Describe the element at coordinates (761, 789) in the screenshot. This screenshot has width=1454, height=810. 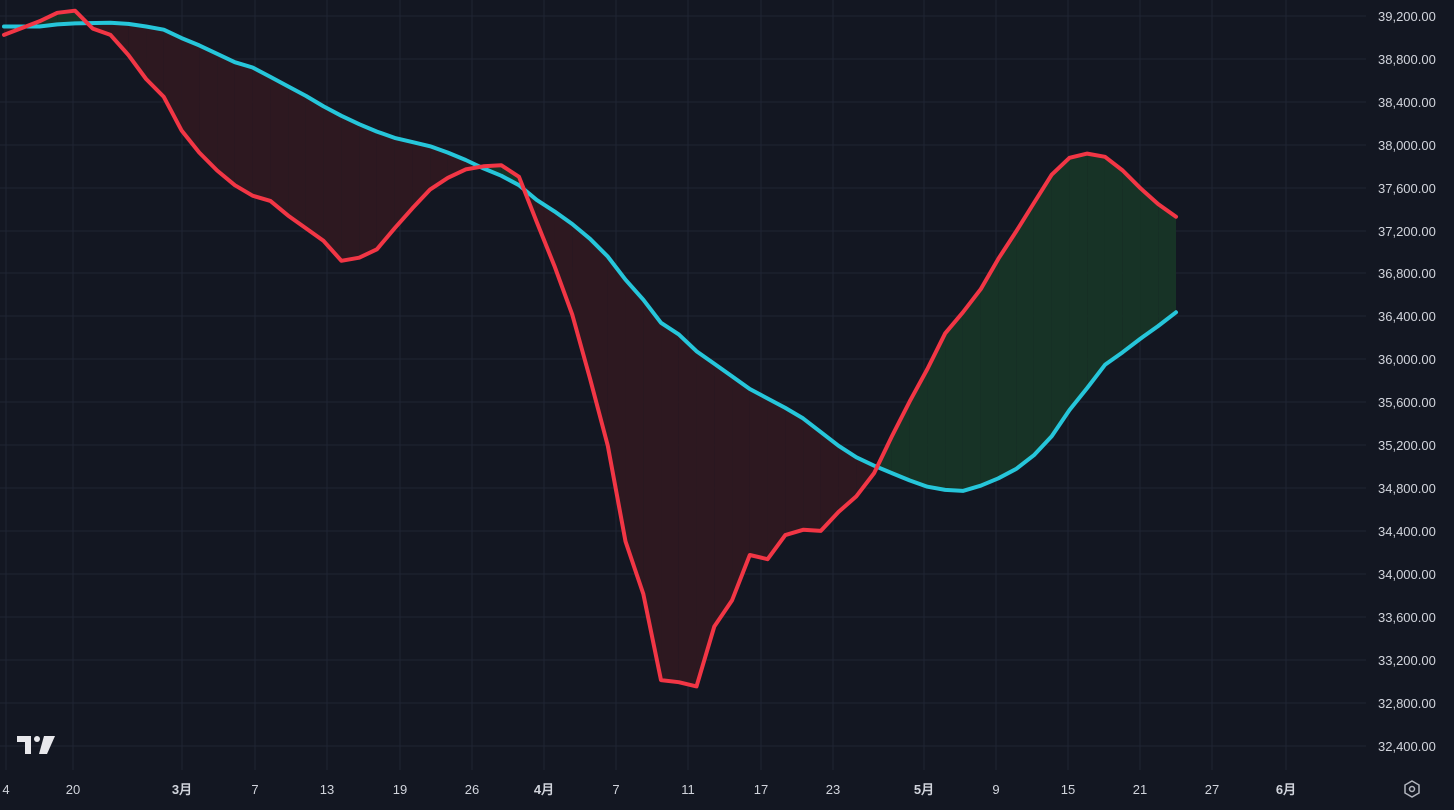
I see `date-tick-label: 17` at that location.